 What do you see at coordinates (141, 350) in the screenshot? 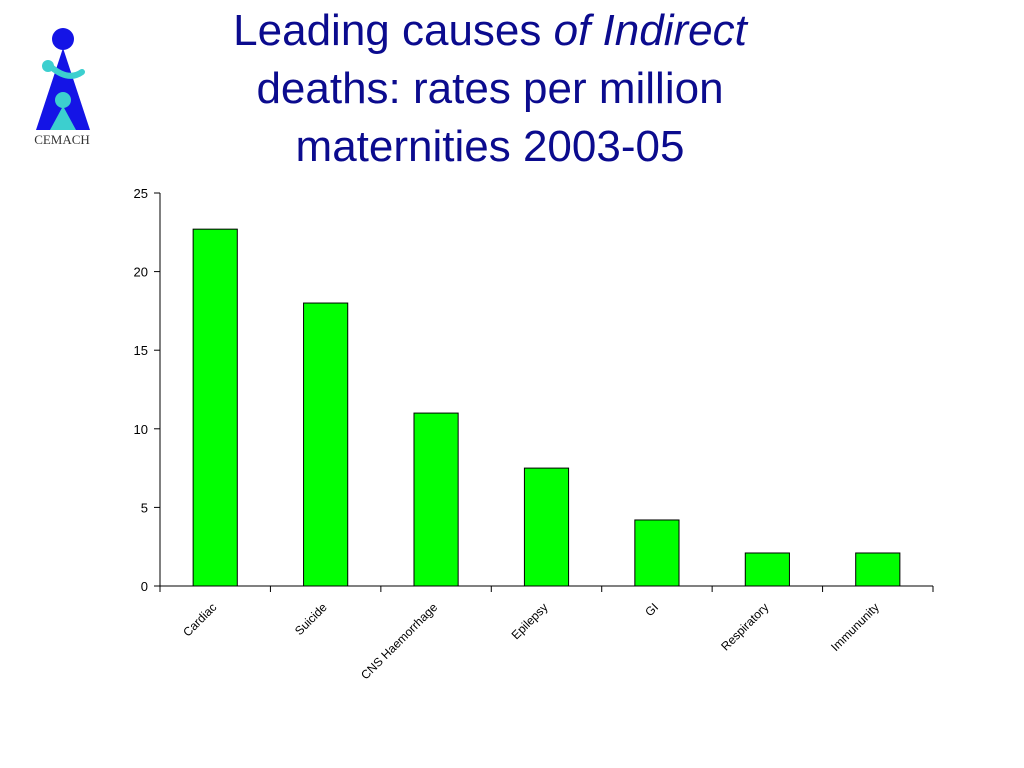
I see `y-tick-label: 15` at bounding box center [141, 350].